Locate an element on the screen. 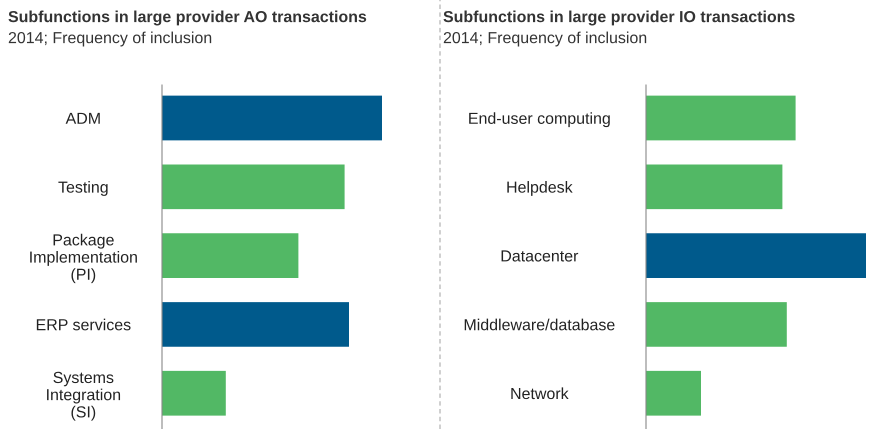 The width and height of the screenshot is (887, 429). chart-title: Subfunctions in large provider AO transactions is located at coordinates (187, 18).